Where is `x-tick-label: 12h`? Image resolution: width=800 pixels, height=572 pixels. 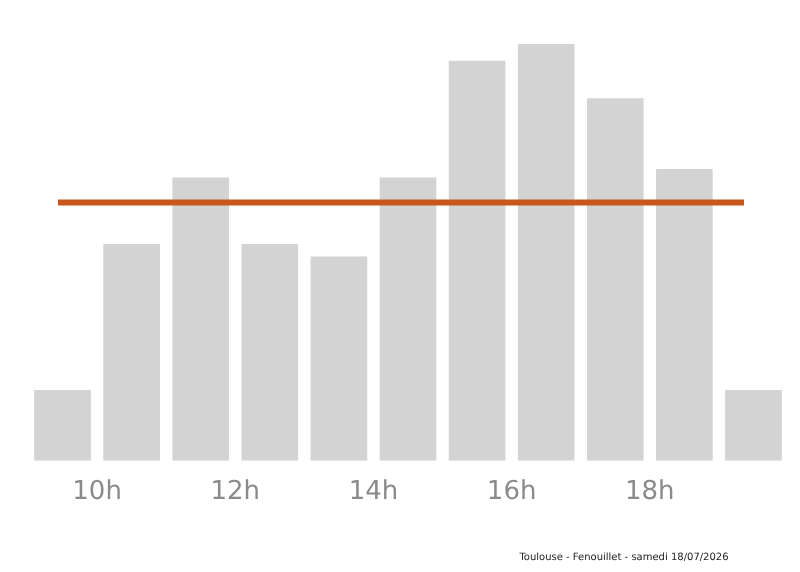 x-tick-label: 12h is located at coordinates (235, 492).